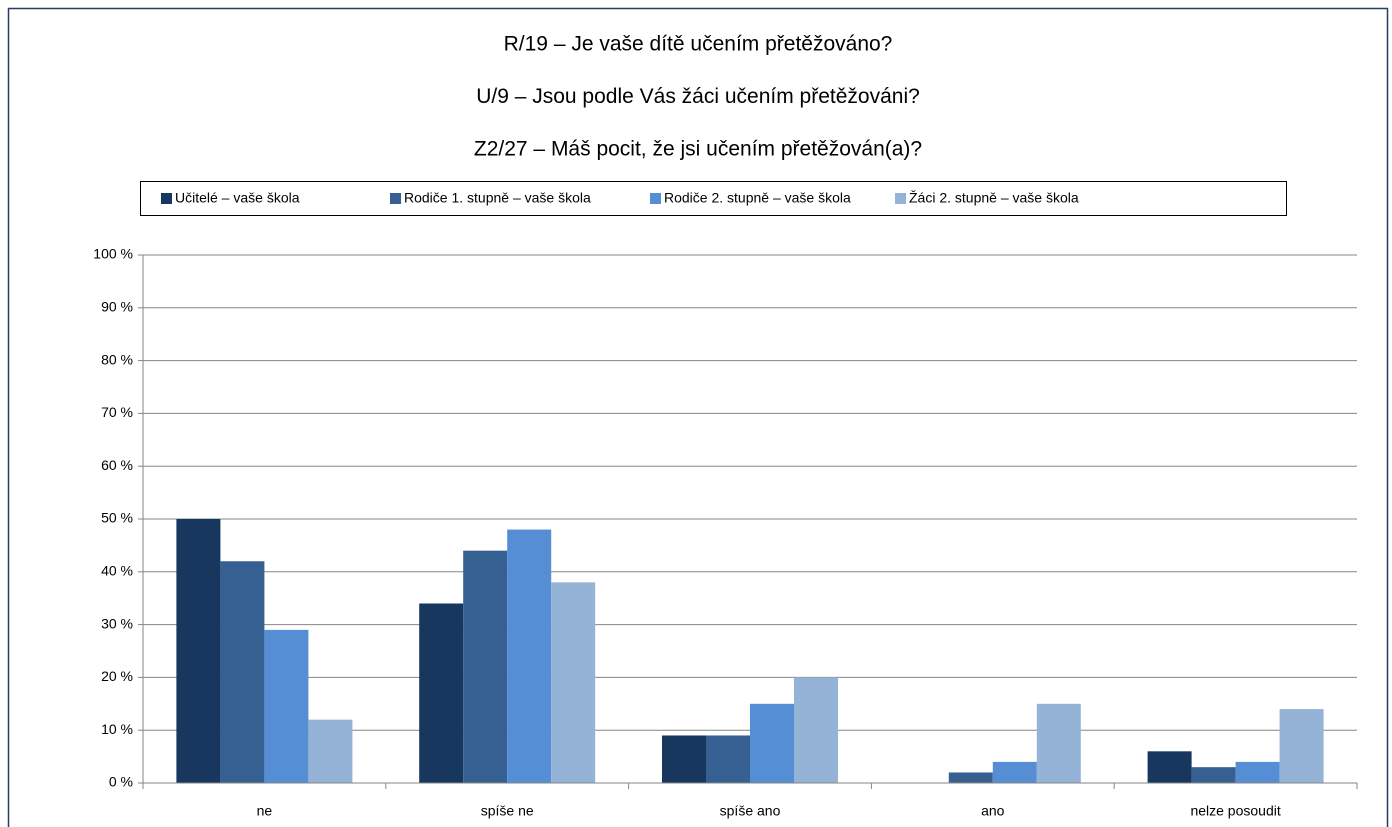  What do you see at coordinates (113, 254) in the screenshot?
I see `y-tick-label: 100 %` at bounding box center [113, 254].